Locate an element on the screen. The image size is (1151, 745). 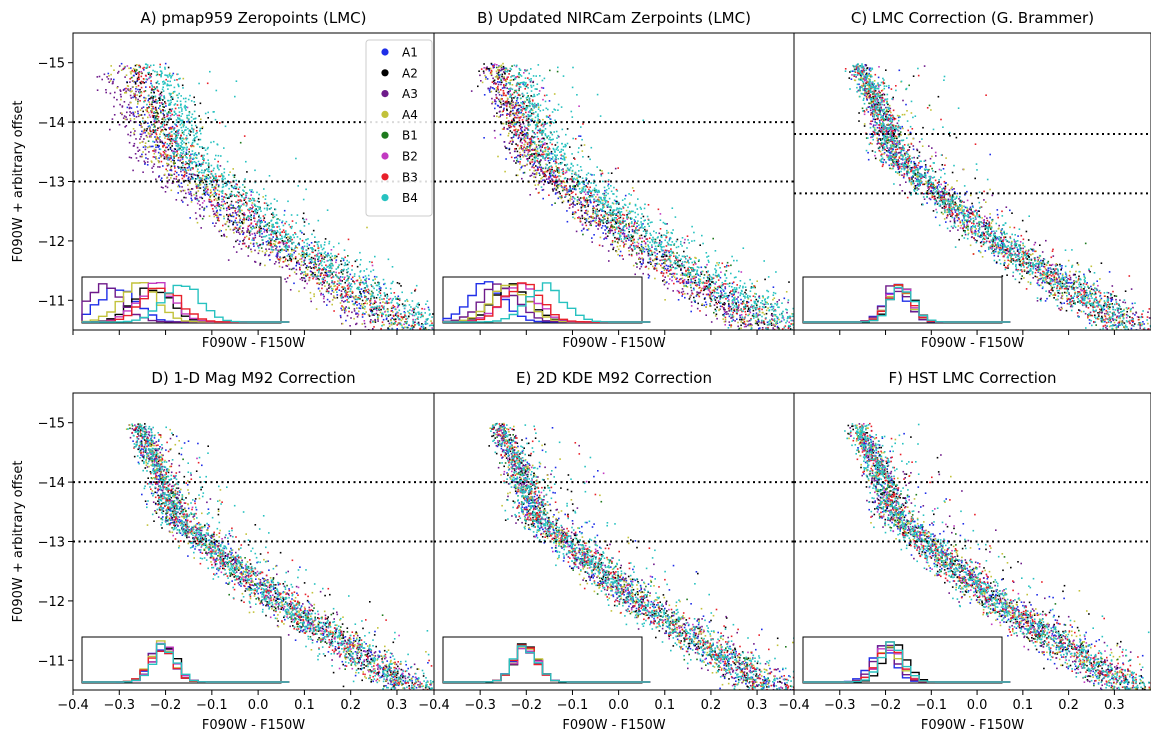
y-tick-label: −15 is located at coordinates (51, 64).